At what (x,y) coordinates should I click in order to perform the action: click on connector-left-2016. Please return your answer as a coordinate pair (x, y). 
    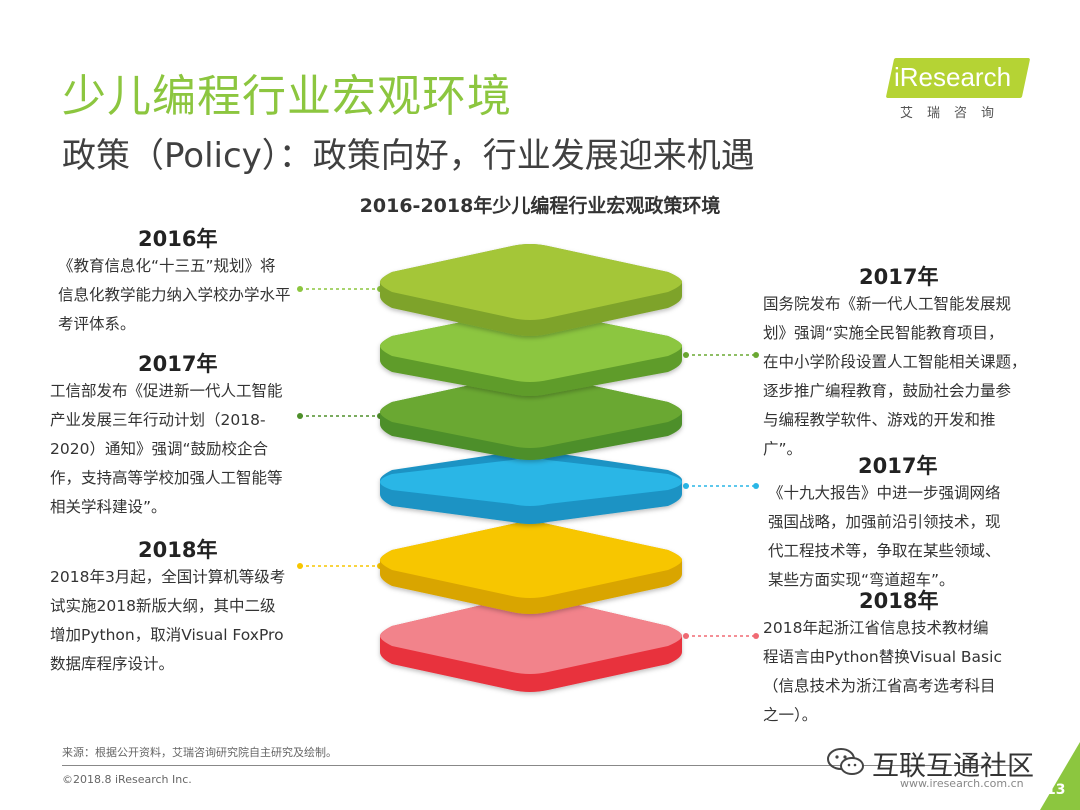
    Looking at the image, I should click on (340, 289).